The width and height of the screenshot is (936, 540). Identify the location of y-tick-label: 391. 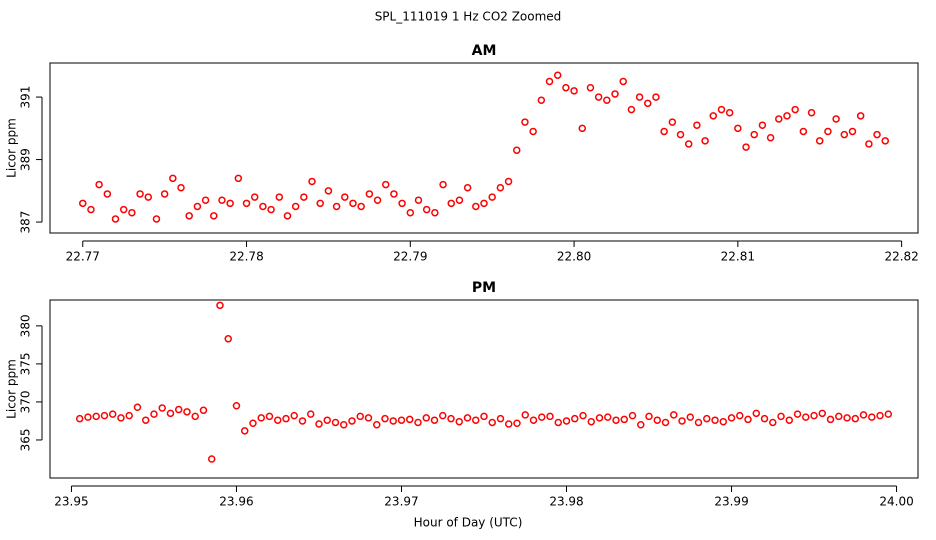
(26, 97).